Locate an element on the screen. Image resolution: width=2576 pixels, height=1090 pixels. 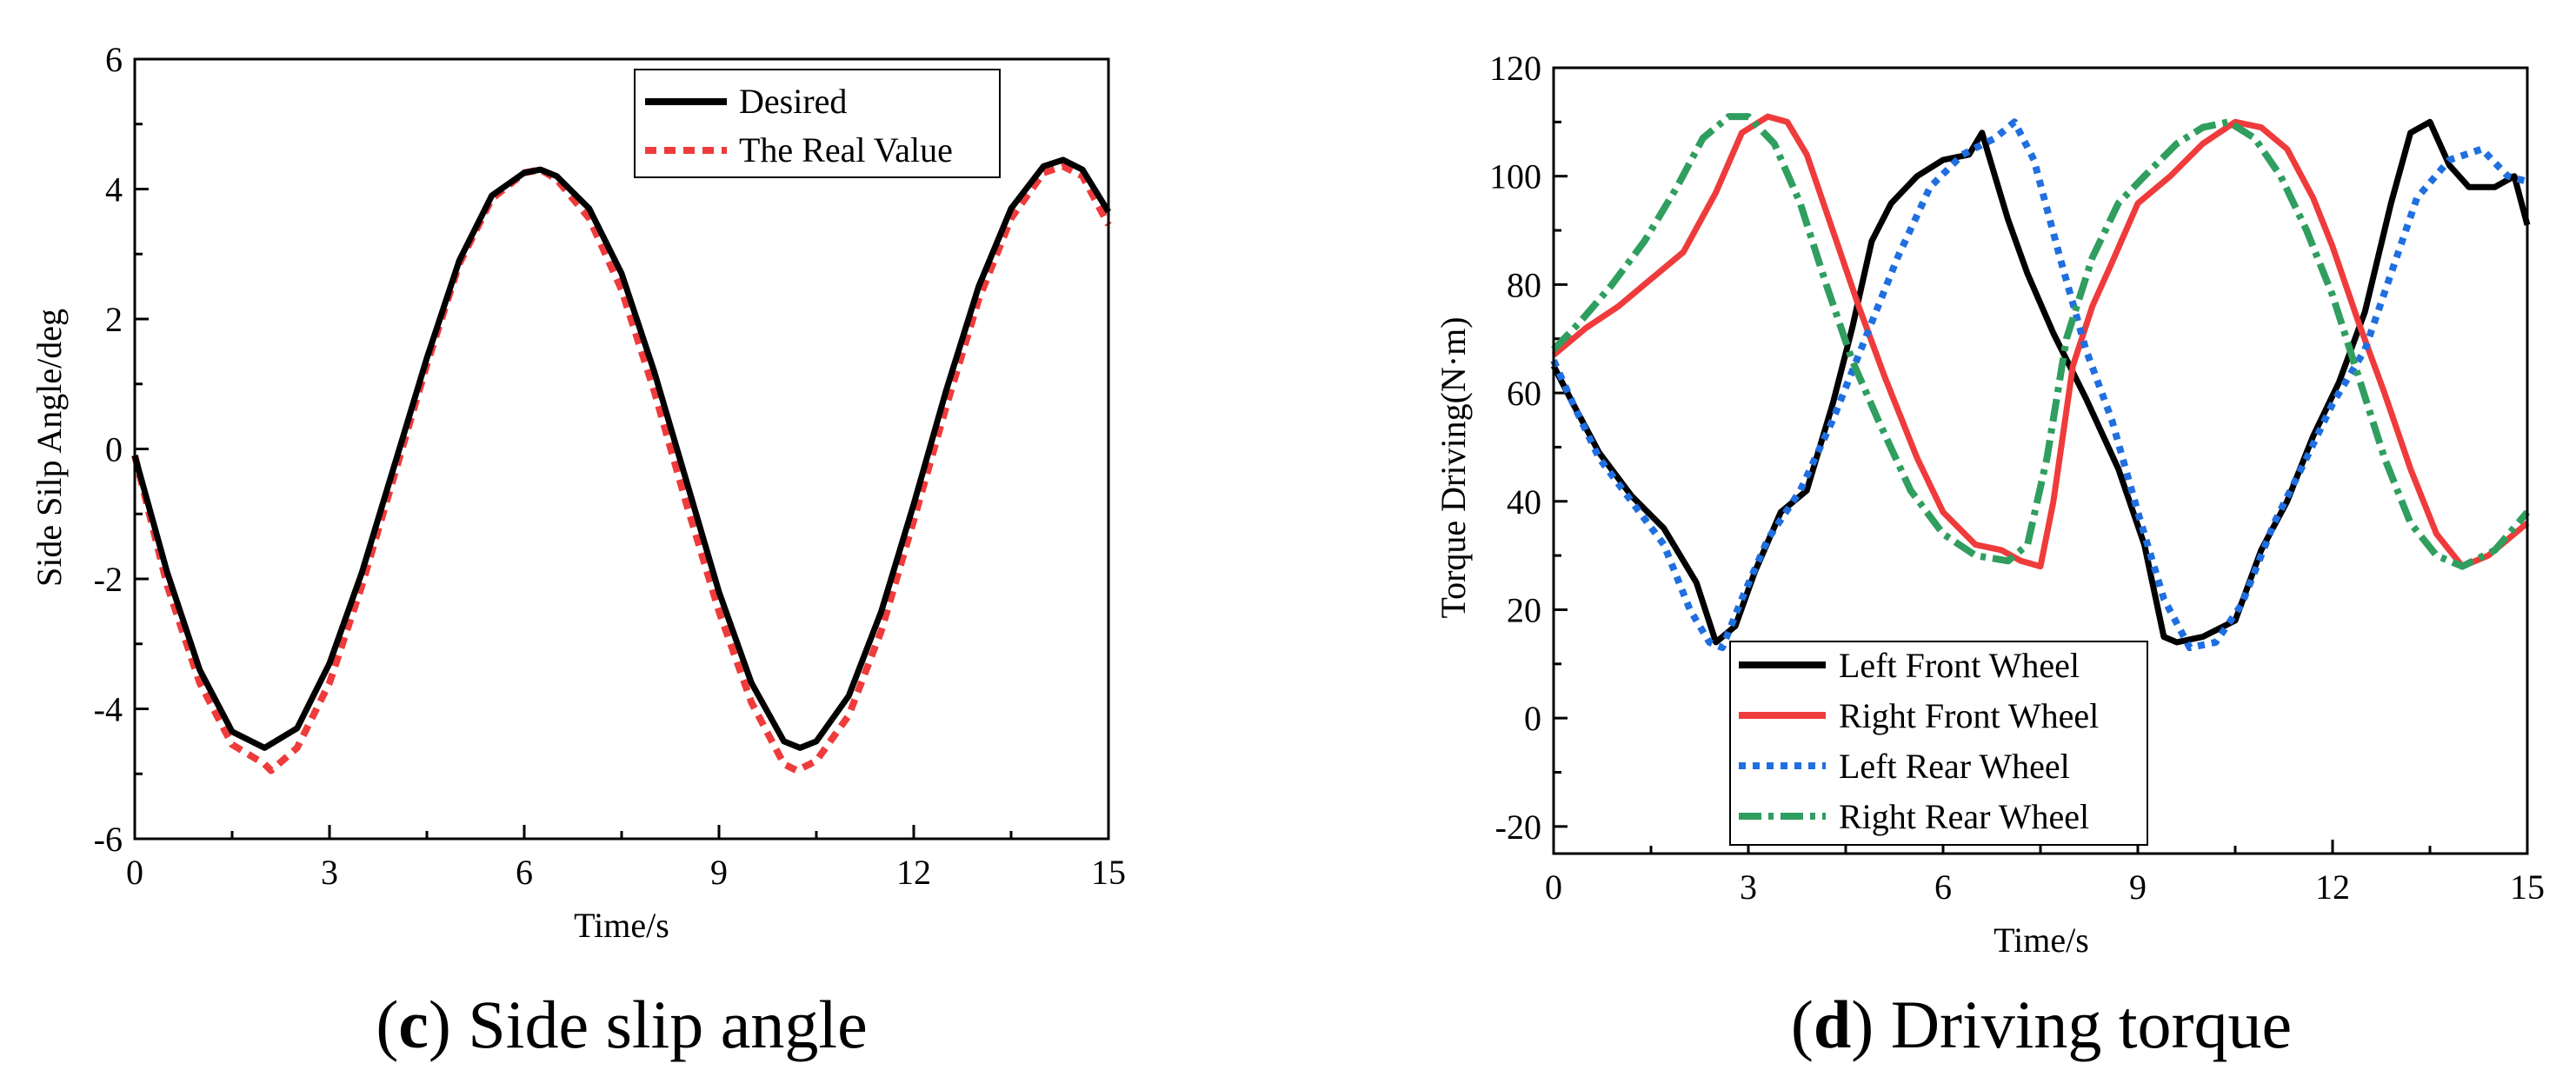
d-y-tick-label: 80 is located at coordinates (1524, 284).